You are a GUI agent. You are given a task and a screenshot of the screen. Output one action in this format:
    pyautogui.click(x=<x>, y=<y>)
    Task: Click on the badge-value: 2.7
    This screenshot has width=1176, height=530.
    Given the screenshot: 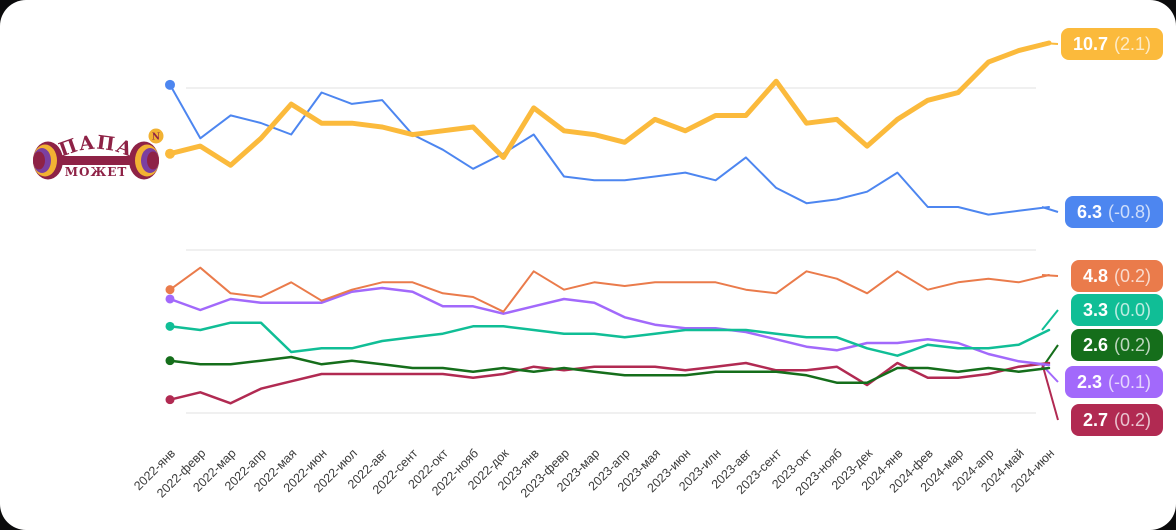 What is the action you would take?
    pyautogui.click(x=1095, y=420)
    